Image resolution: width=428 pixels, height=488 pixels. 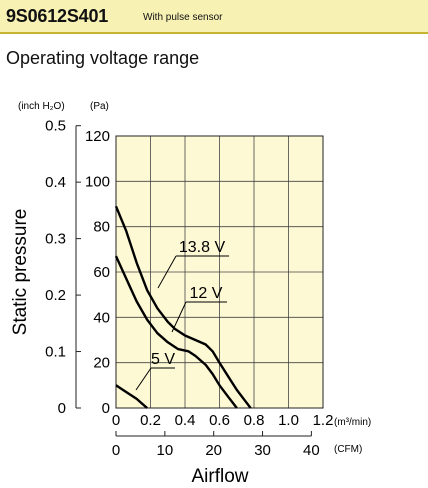 I want to click on annotation-label: 12 V, so click(x=206, y=293).